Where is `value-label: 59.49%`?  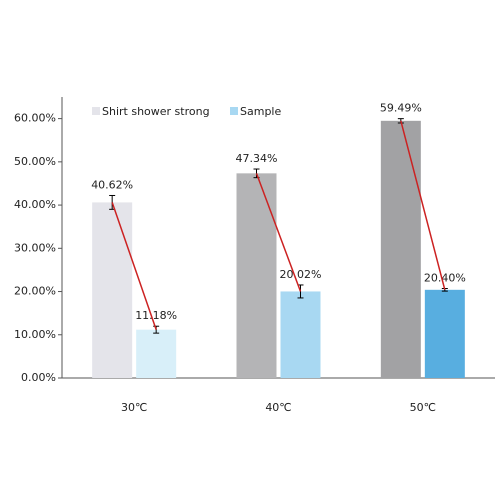 value-label: 59.49% is located at coordinates (401, 108).